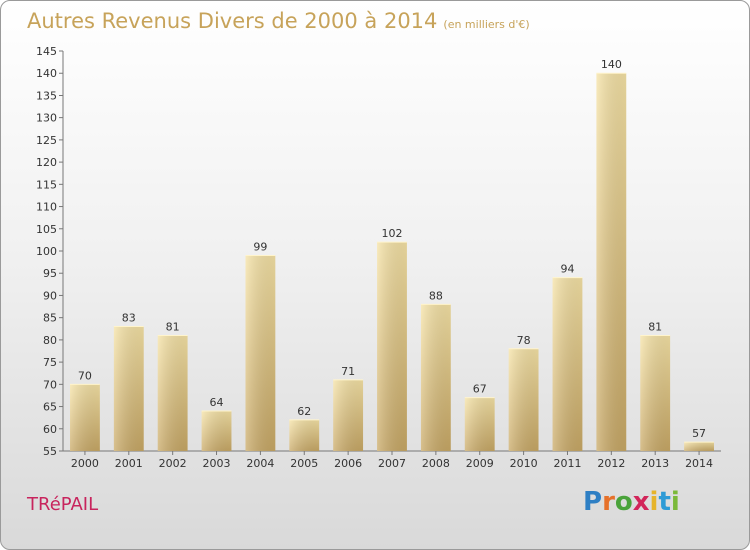  Describe the element at coordinates (85, 375) in the screenshot. I see `data-label: 70` at that location.